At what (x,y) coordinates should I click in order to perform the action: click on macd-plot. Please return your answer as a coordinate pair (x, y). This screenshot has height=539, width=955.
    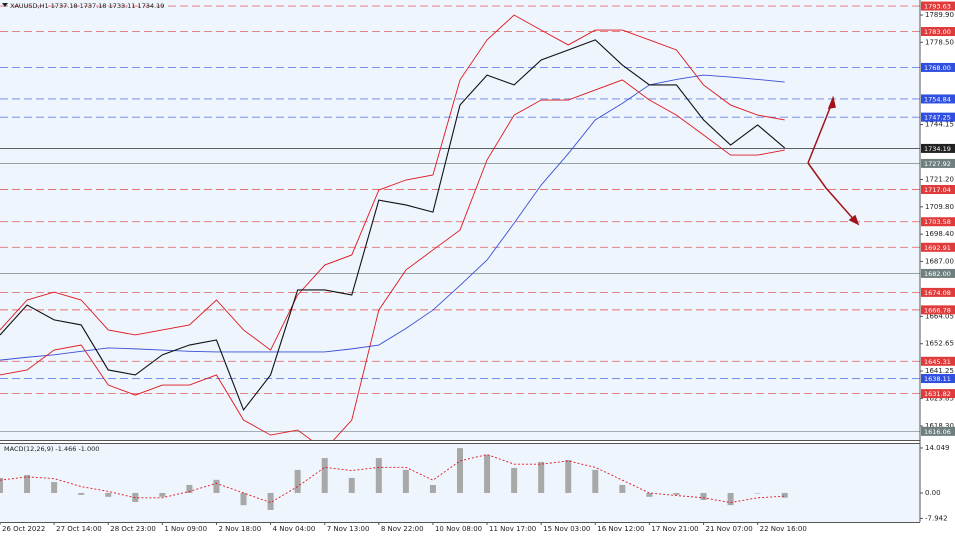
    Looking at the image, I should click on (394, 479).